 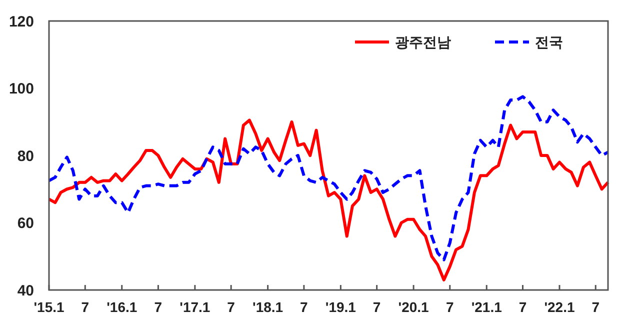 I want to click on x-tick-label: '20.1, so click(x=414, y=307).